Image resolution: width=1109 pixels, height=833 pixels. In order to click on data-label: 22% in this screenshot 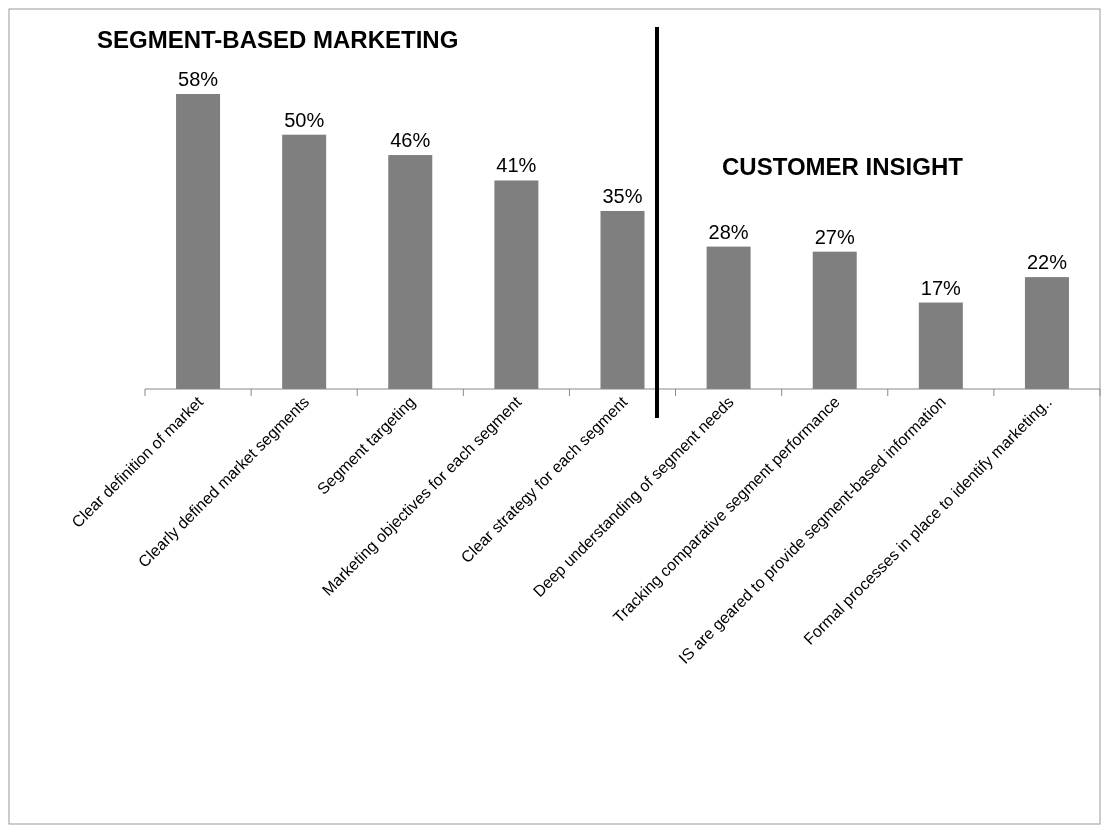, I will do `click(1047, 262)`.